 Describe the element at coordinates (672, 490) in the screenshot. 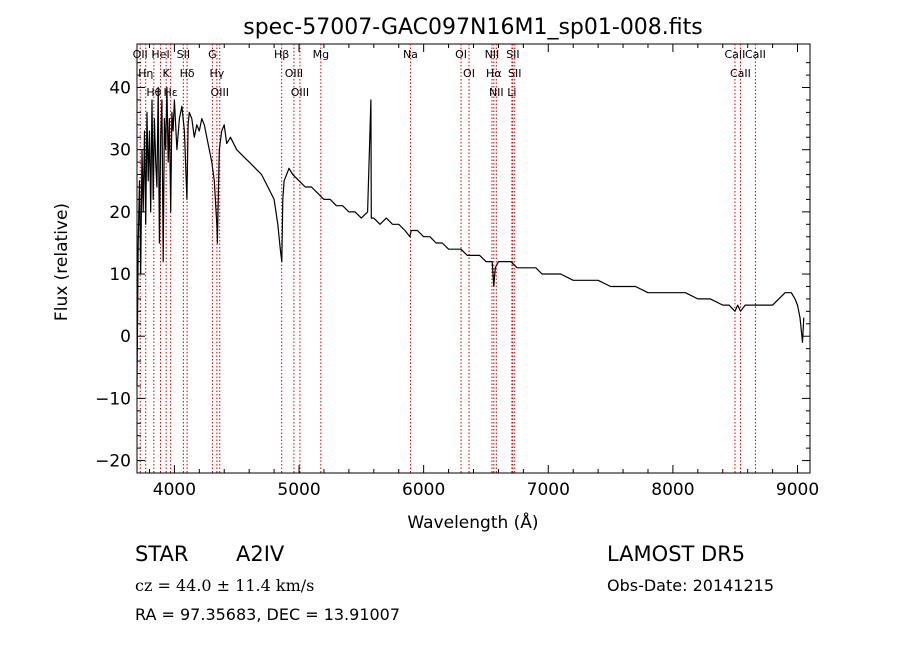

I see `x-tick-label: 8000` at that location.